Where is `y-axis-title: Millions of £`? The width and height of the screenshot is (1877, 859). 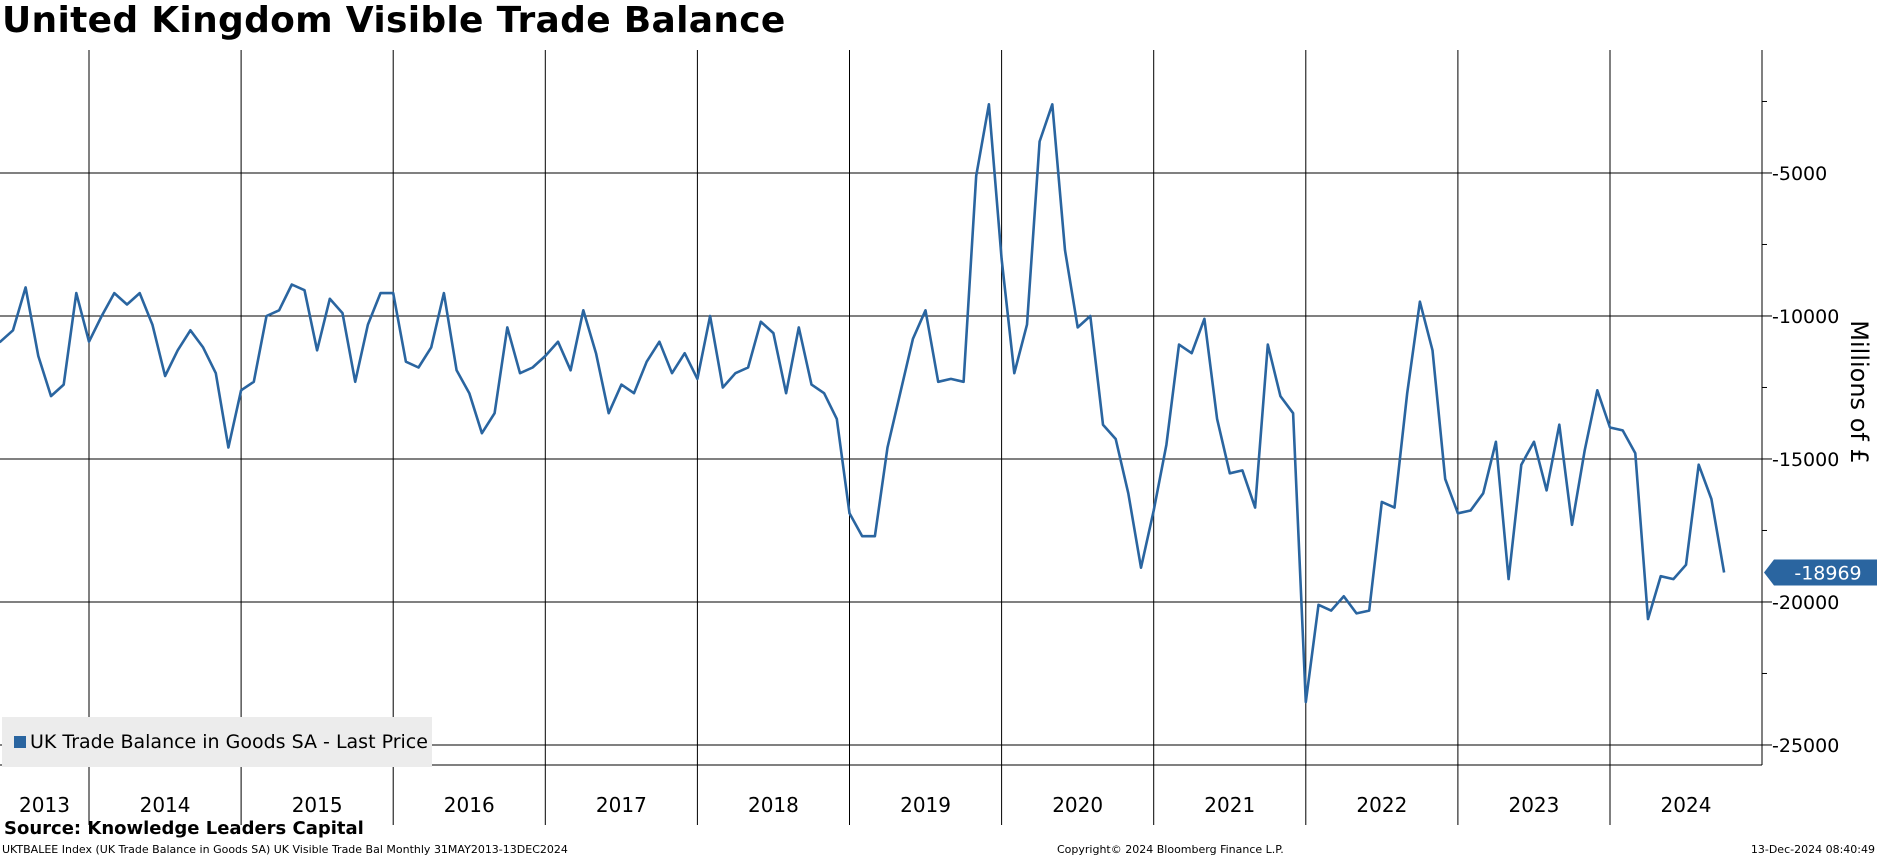
y-axis-title: Millions of £ is located at coordinates (1859, 391).